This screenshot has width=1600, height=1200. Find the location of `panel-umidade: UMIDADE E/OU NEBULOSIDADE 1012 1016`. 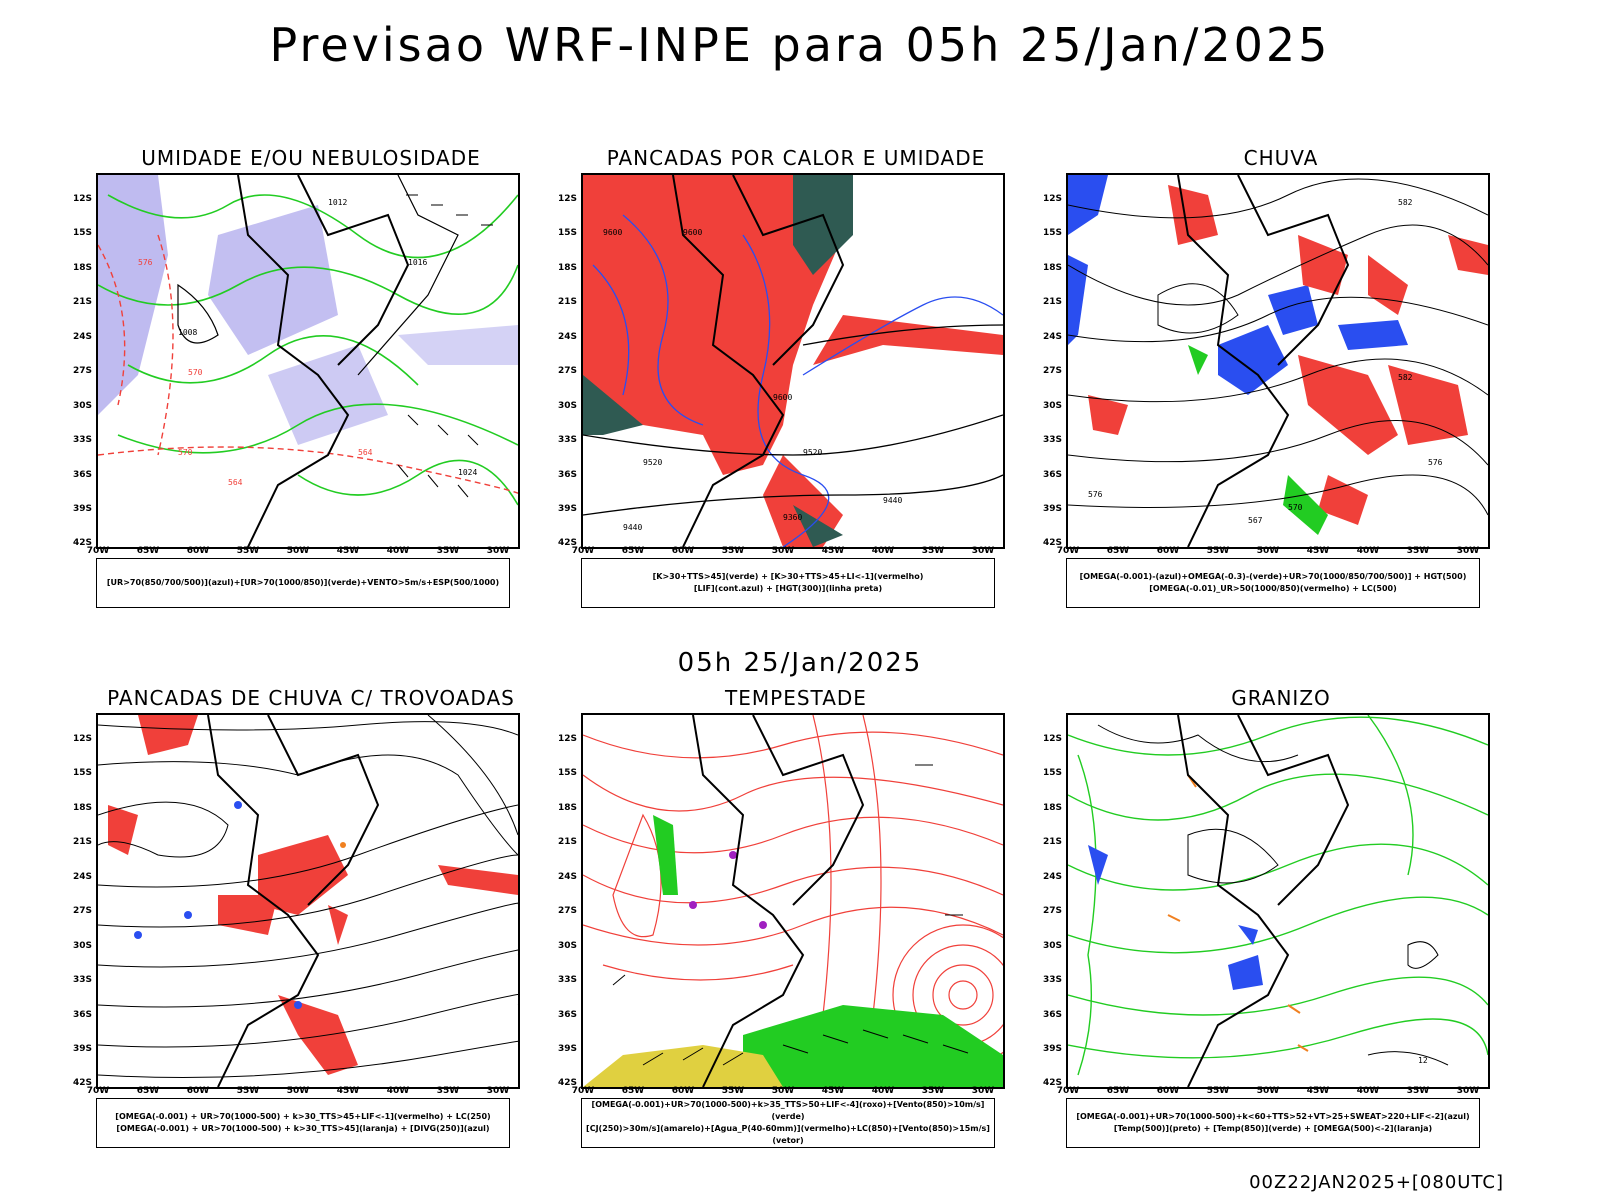

panel-umidade: UMIDADE E/OU NEBULOSIDADE 1012 1016 is located at coordinates (311, 386).